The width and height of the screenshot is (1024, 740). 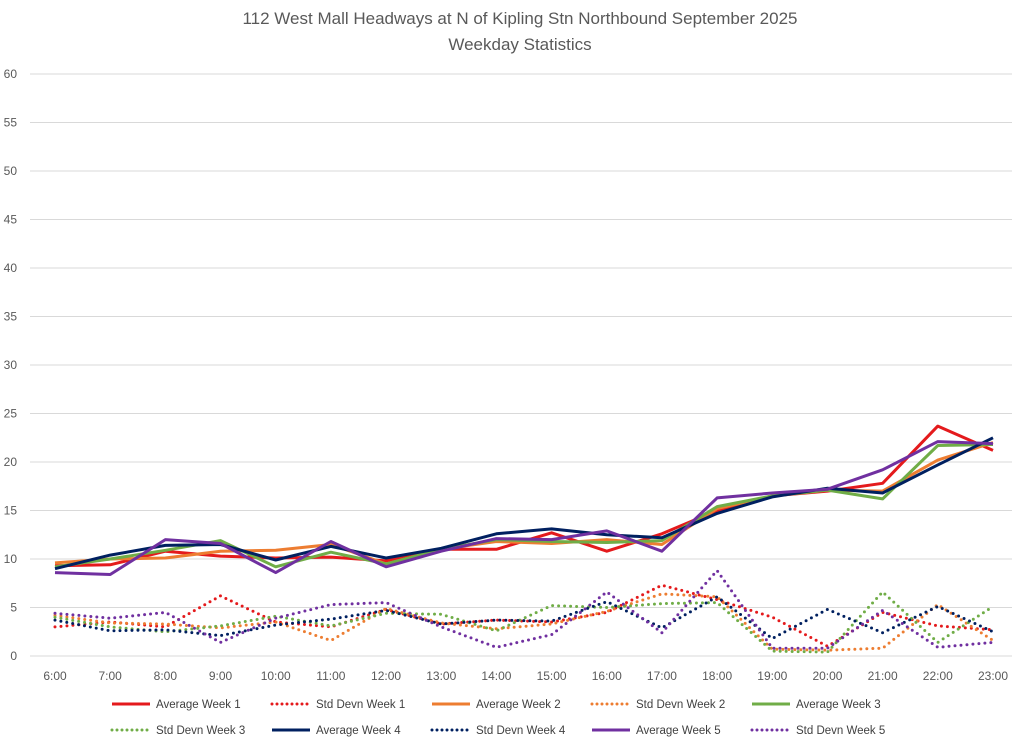 What do you see at coordinates (883, 676) in the screenshot?
I see `x-tick-label: 21:00` at bounding box center [883, 676].